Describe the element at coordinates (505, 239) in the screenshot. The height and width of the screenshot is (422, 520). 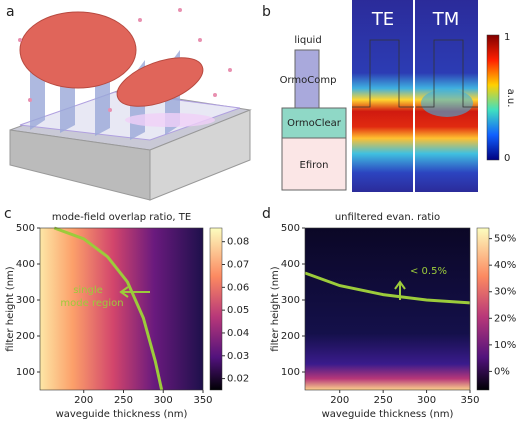
I see `colorbar-tick-label: 50%` at that location.